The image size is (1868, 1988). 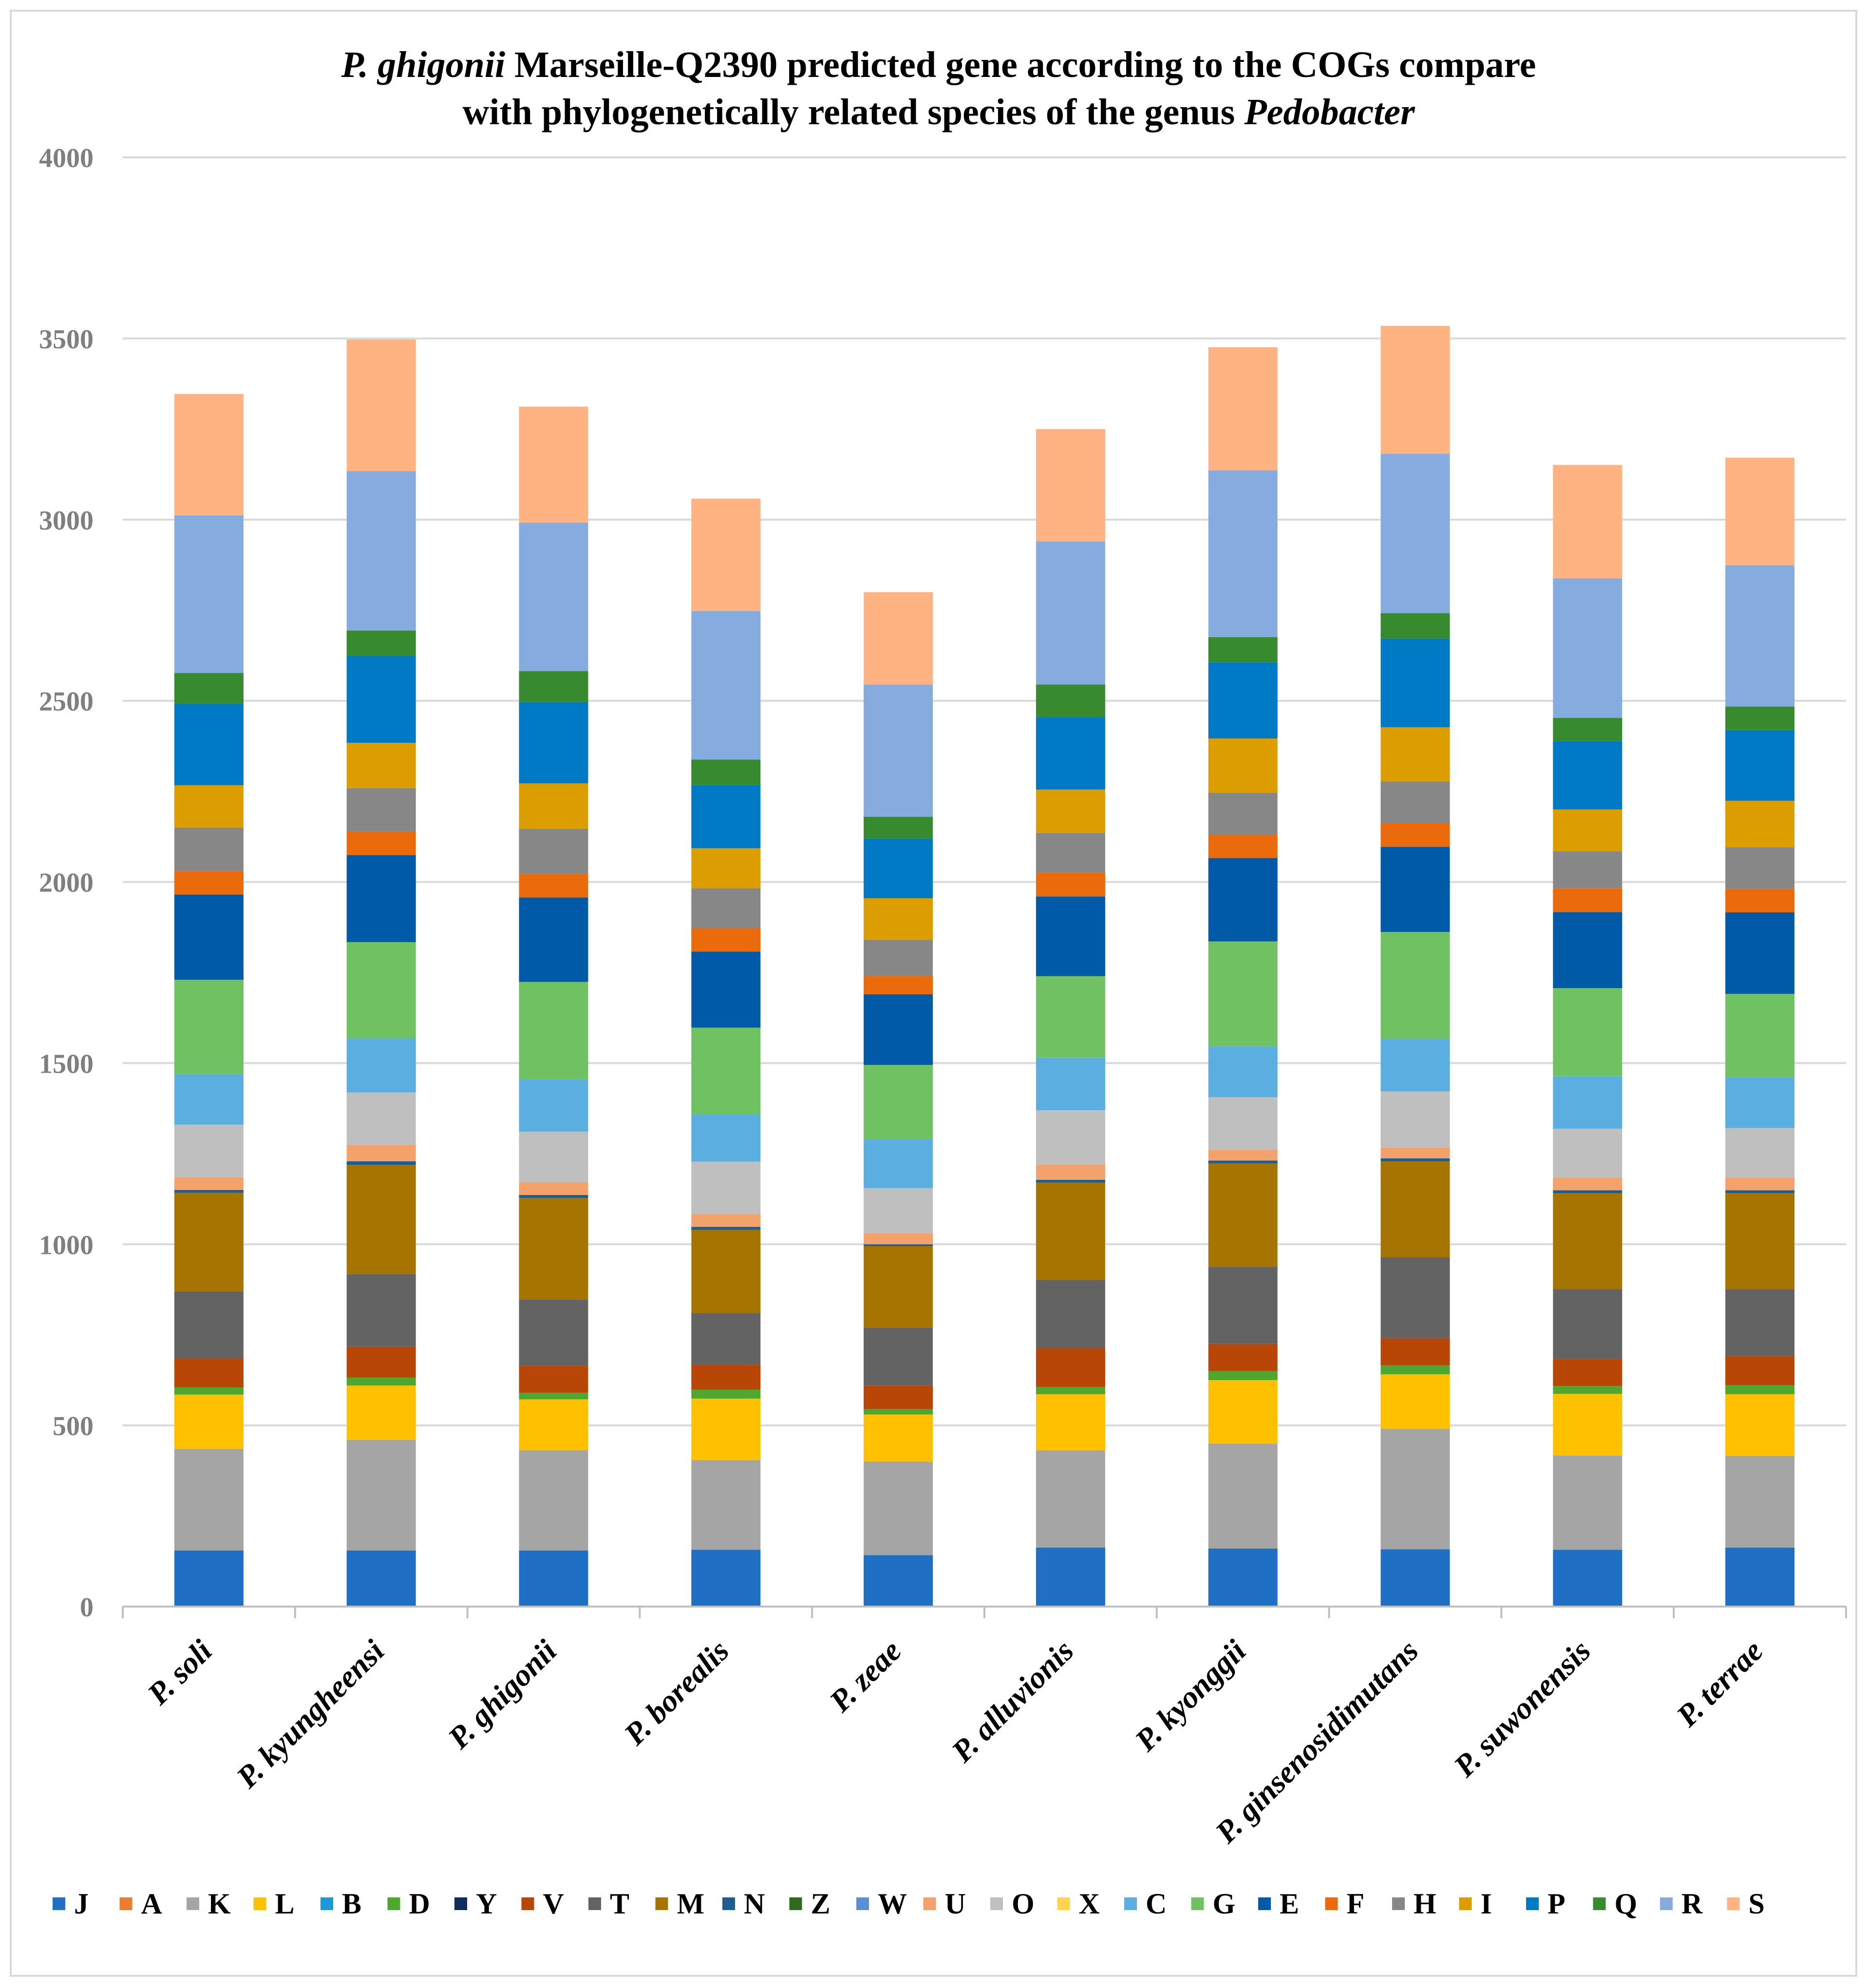 What do you see at coordinates (193, 1903) in the screenshot?
I see `legend-swatch-k` at bounding box center [193, 1903].